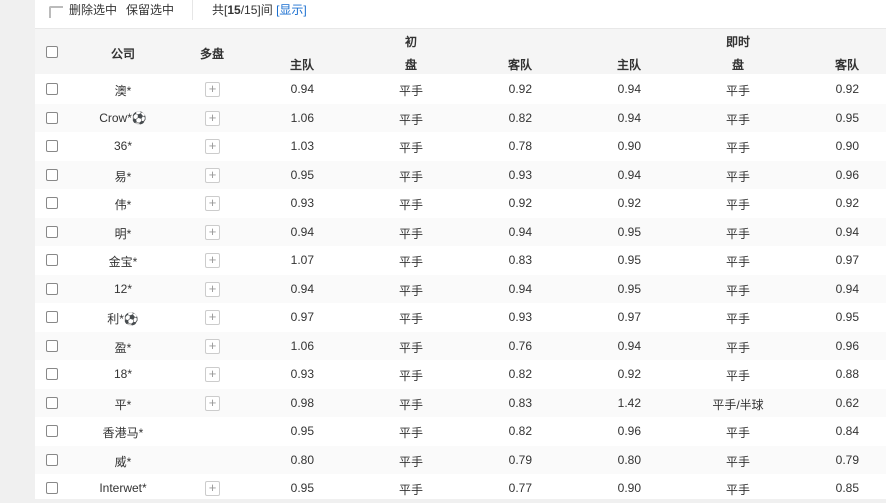 The image size is (886, 503). I want to click on select-all-checkbox, so click(52, 52).